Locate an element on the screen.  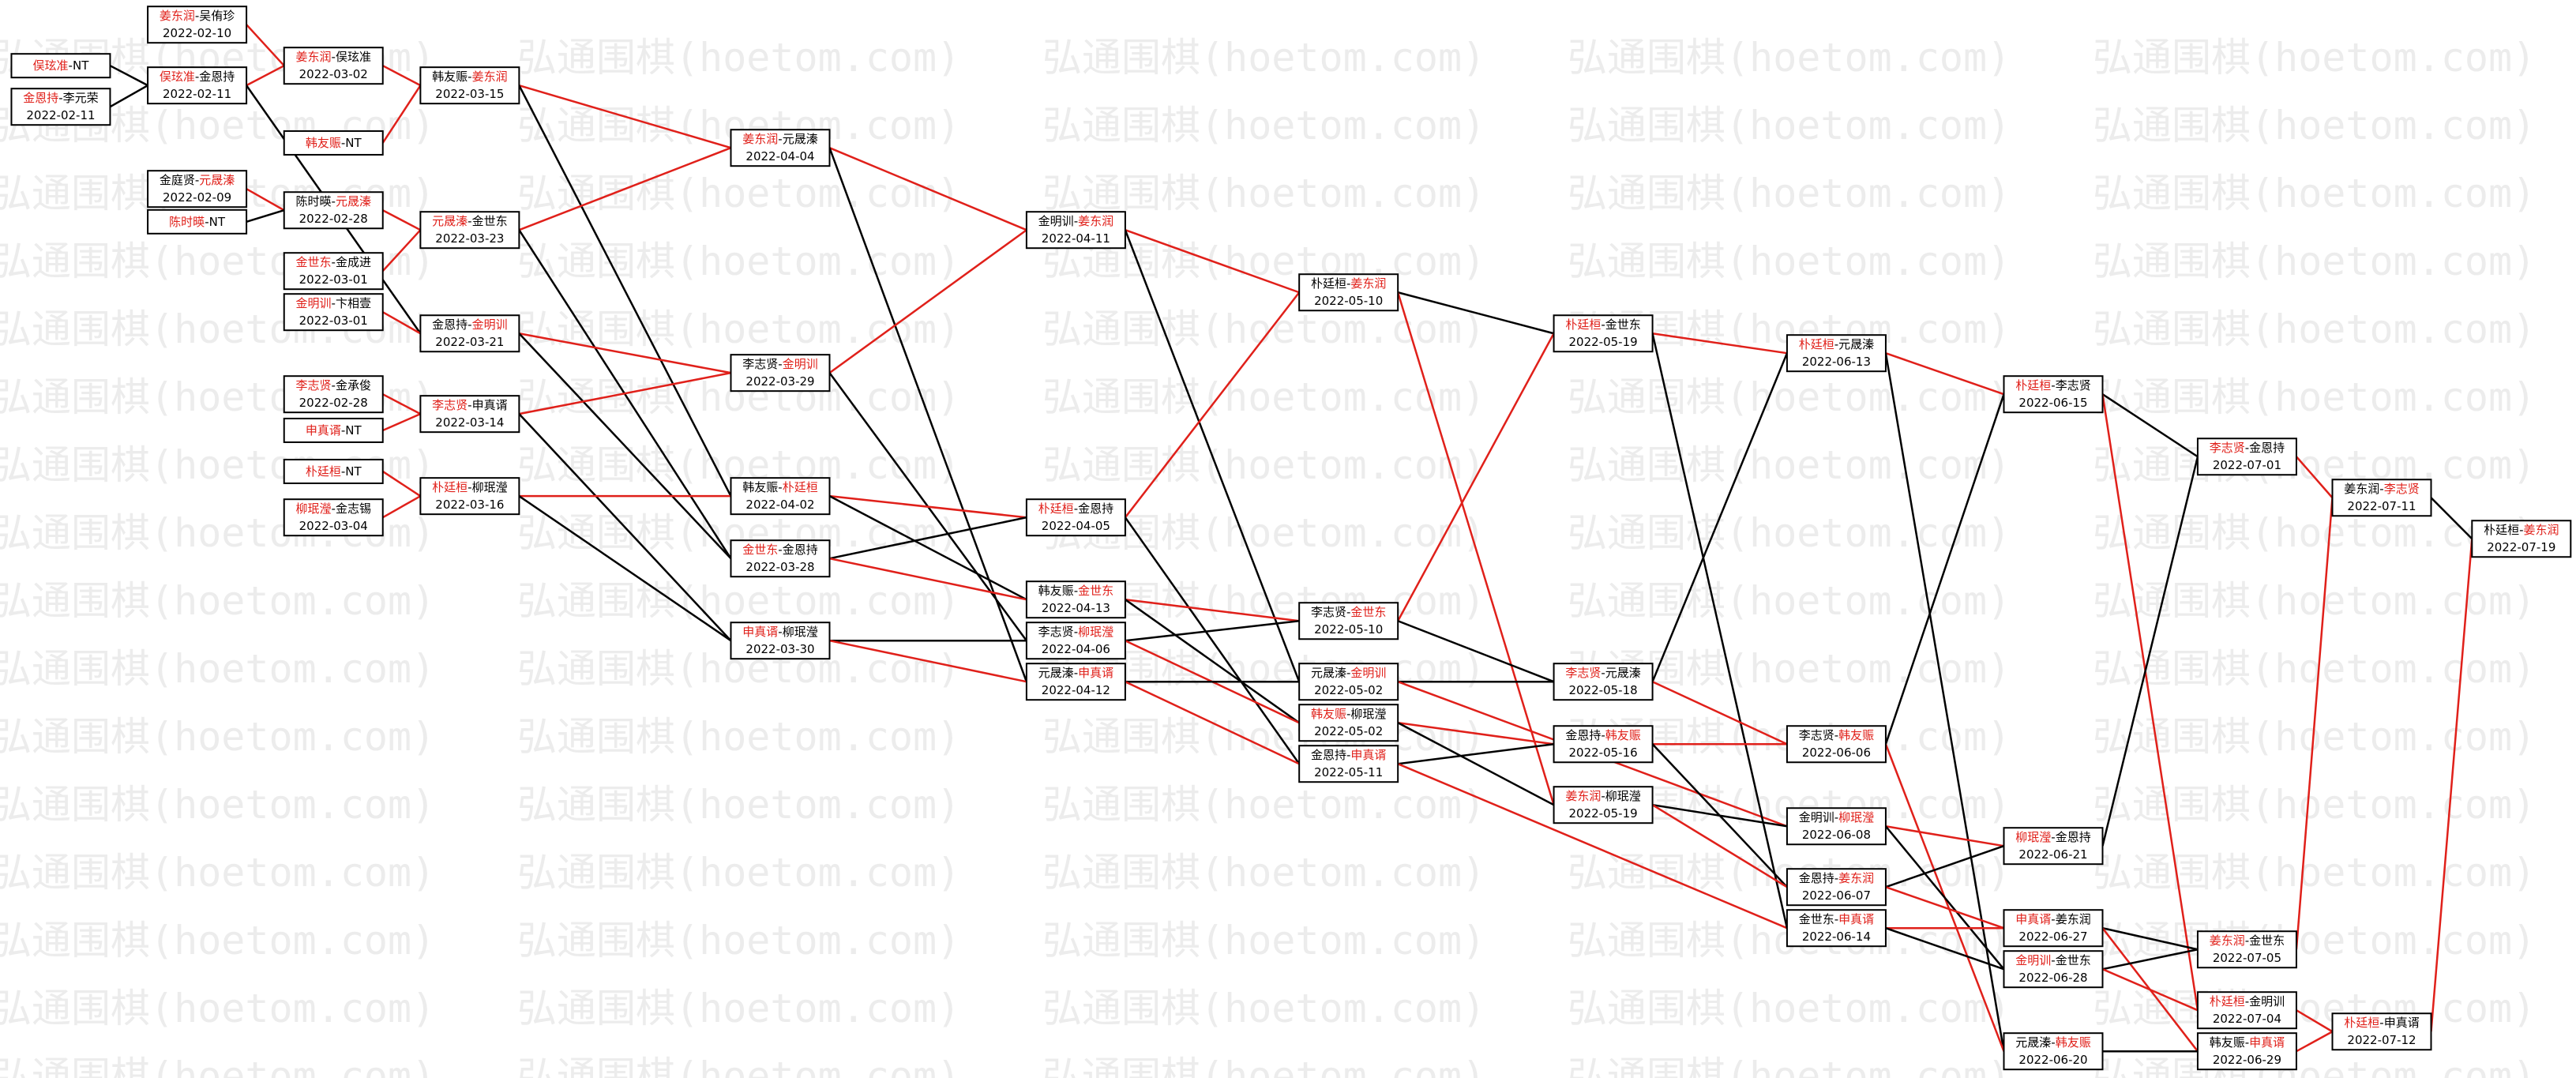
player-name: 元晟溱 is located at coordinates (1856, 344).